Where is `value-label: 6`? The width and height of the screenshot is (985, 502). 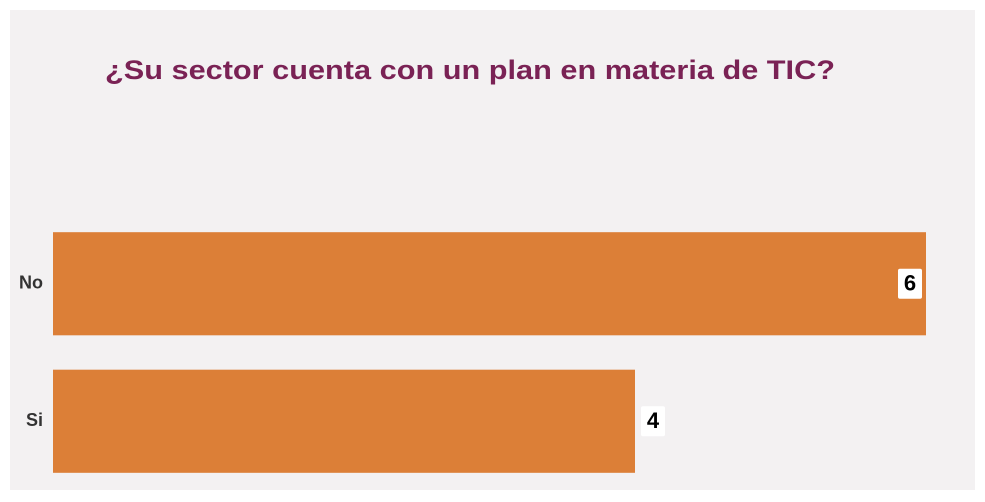
value-label: 6 is located at coordinates (910, 283).